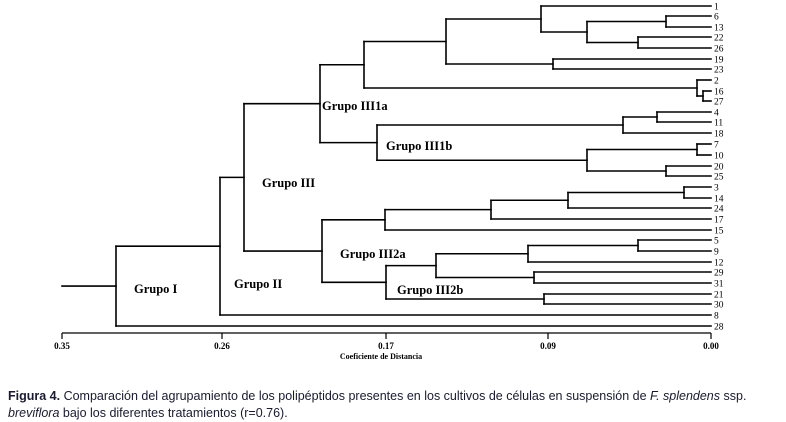 This screenshot has height=422, width=786. What do you see at coordinates (716, 317) in the screenshot?
I see `leaf-label: 8` at bounding box center [716, 317].